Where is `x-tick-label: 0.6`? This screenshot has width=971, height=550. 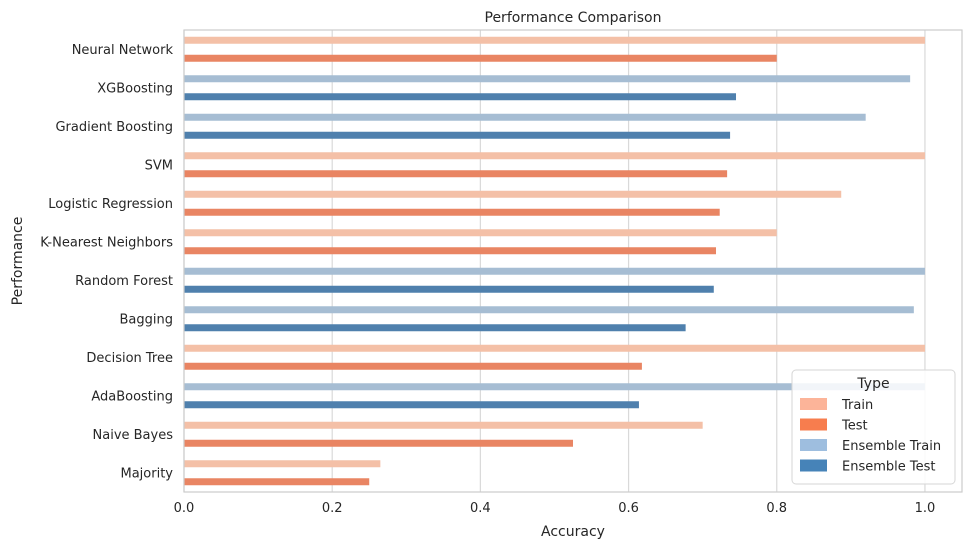
x-tick-label: 0.6 is located at coordinates (628, 508).